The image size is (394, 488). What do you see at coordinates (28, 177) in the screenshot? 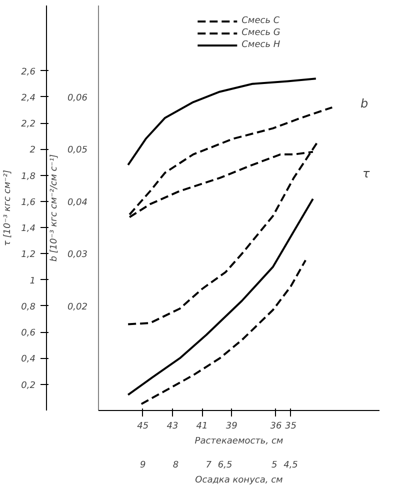
I see `y-tick-label: 1,8` at bounding box center [28, 177].